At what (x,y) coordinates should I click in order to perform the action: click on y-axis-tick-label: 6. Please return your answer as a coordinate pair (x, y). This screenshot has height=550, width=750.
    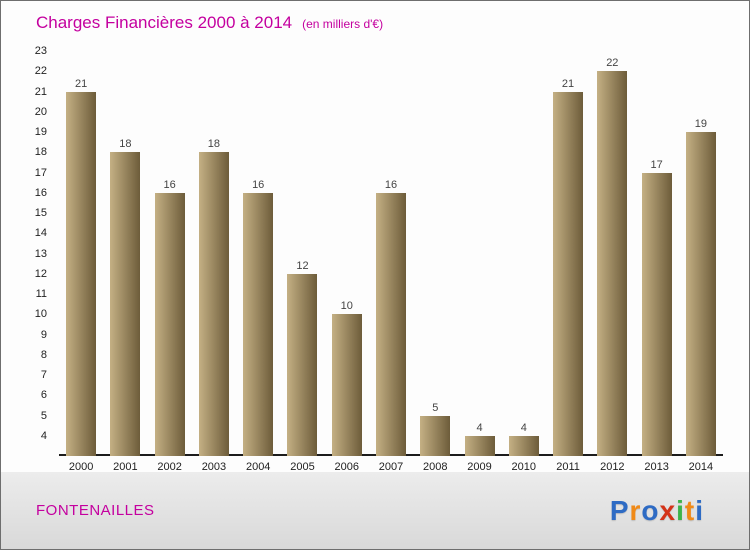
    Looking at the image, I should click on (43, 395).